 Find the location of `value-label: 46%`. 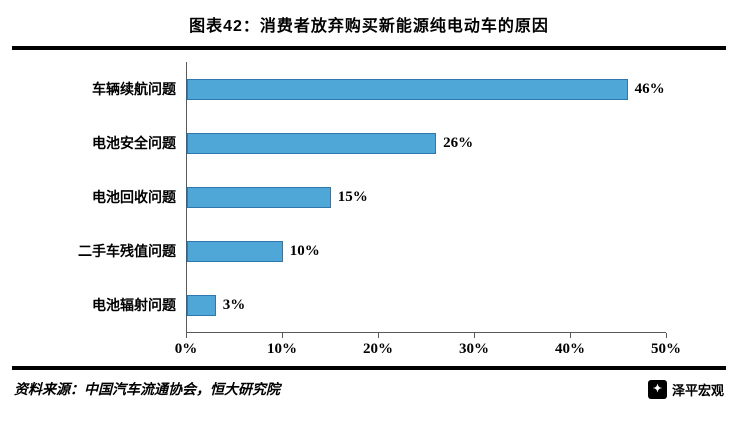

value-label: 46% is located at coordinates (649, 88).